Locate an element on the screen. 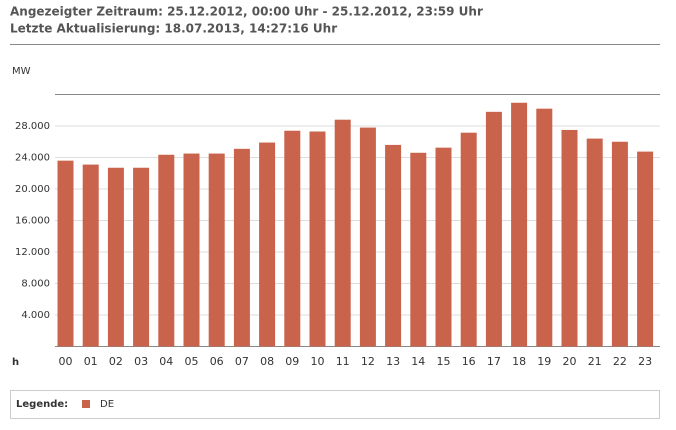 This screenshot has width=676, height=430. x-tick-label: 21 is located at coordinates (595, 361).